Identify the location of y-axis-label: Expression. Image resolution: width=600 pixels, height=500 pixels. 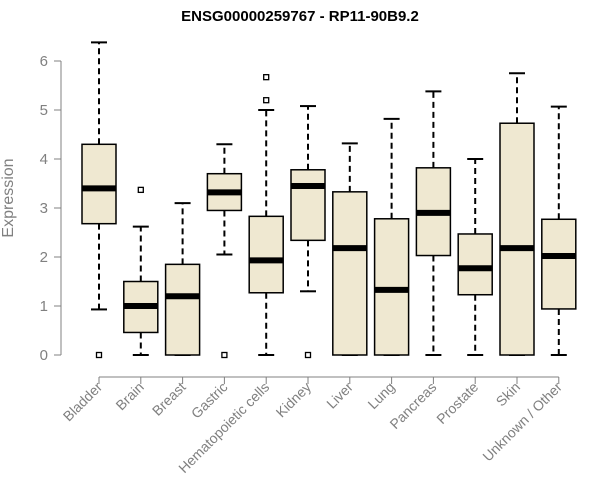
(8, 197).